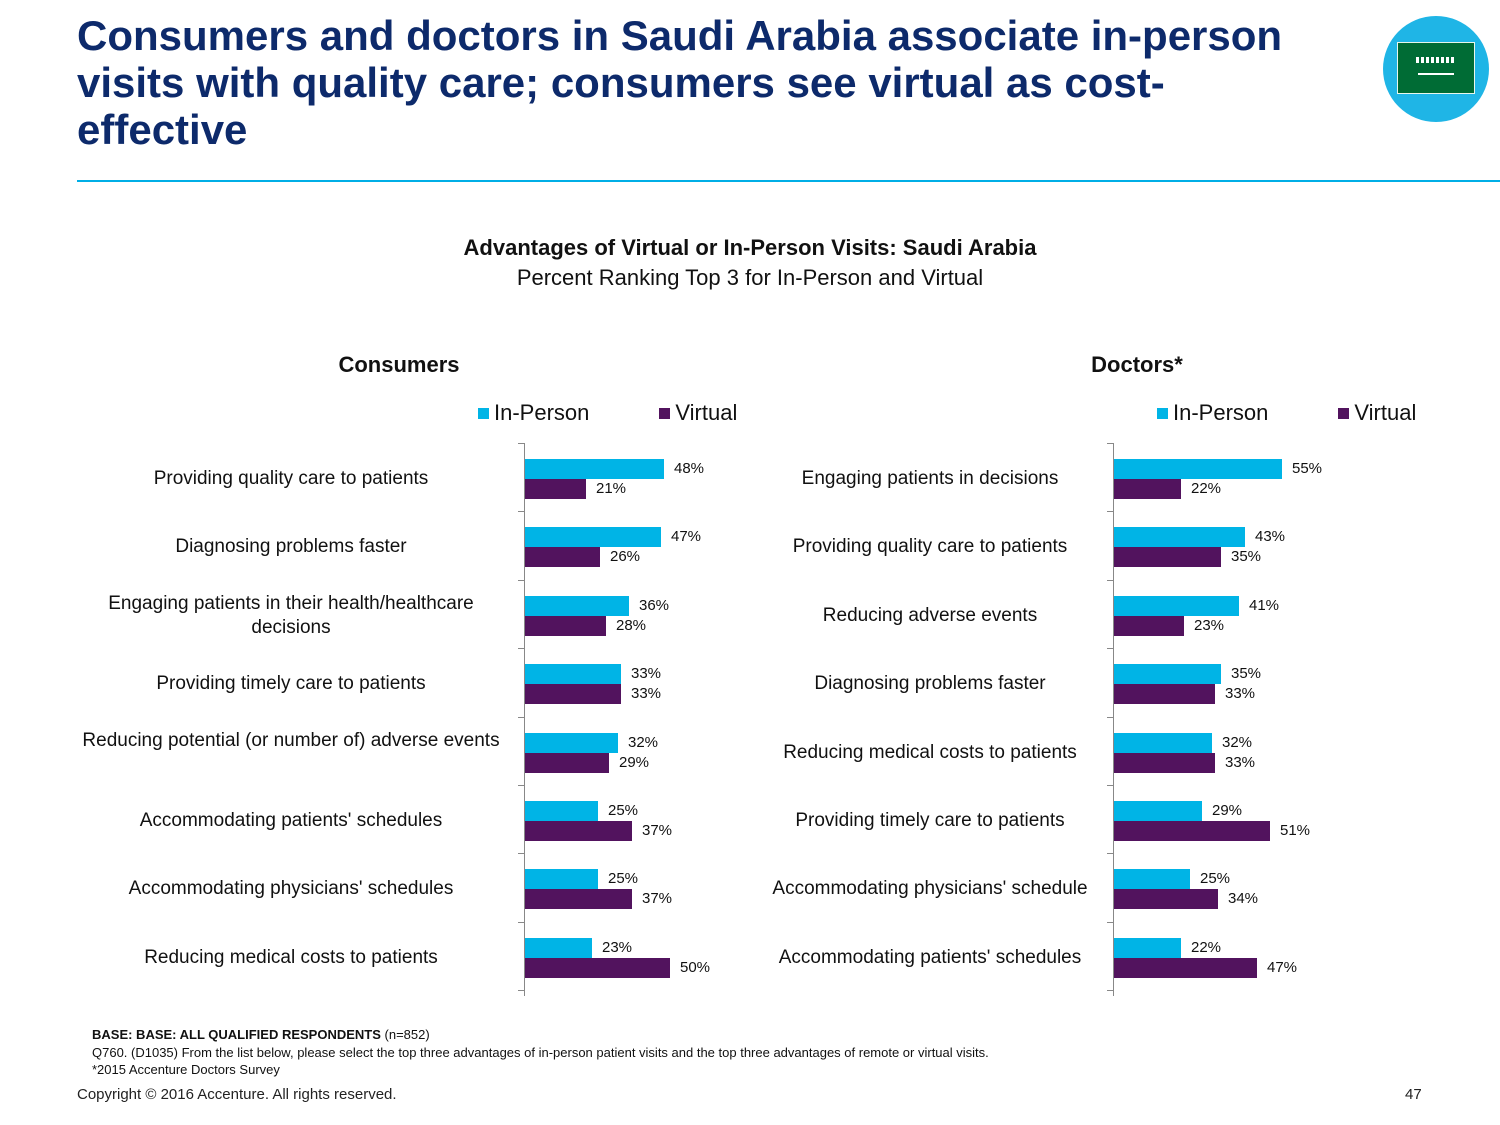 The width and height of the screenshot is (1500, 1125). Describe the element at coordinates (930, 752) in the screenshot. I see `doctors-category-label: Reducing medical costs to patients` at that location.